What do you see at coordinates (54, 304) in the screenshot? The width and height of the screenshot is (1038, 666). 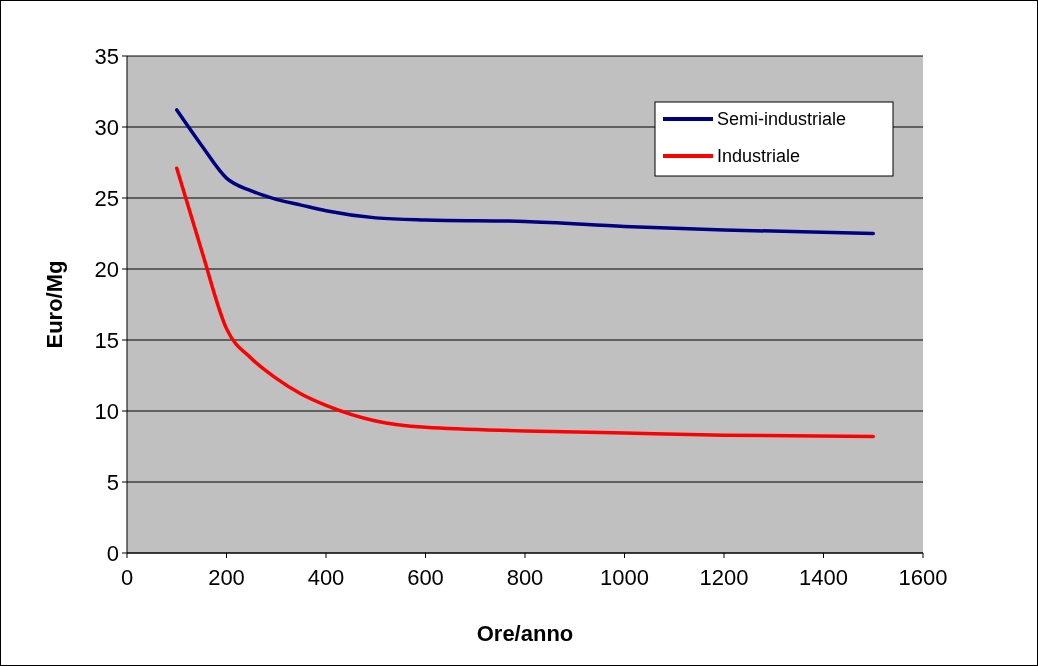 I see `y-axis-title: Euro/Mg` at bounding box center [54, 304].